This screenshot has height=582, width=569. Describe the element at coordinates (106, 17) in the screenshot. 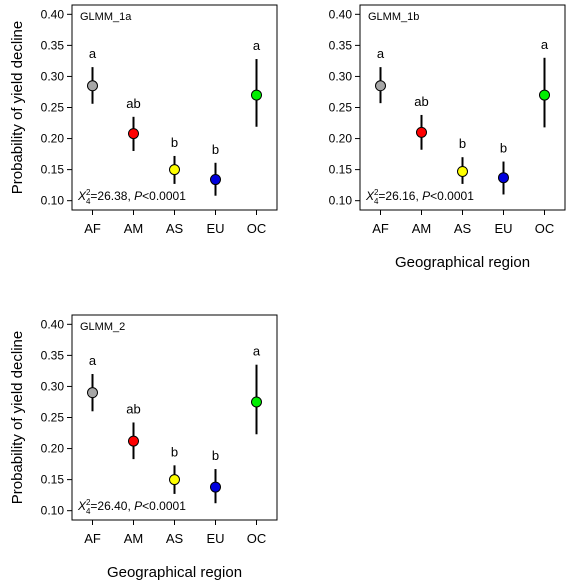

I see `panel-title: GLMM_1a` at that location.